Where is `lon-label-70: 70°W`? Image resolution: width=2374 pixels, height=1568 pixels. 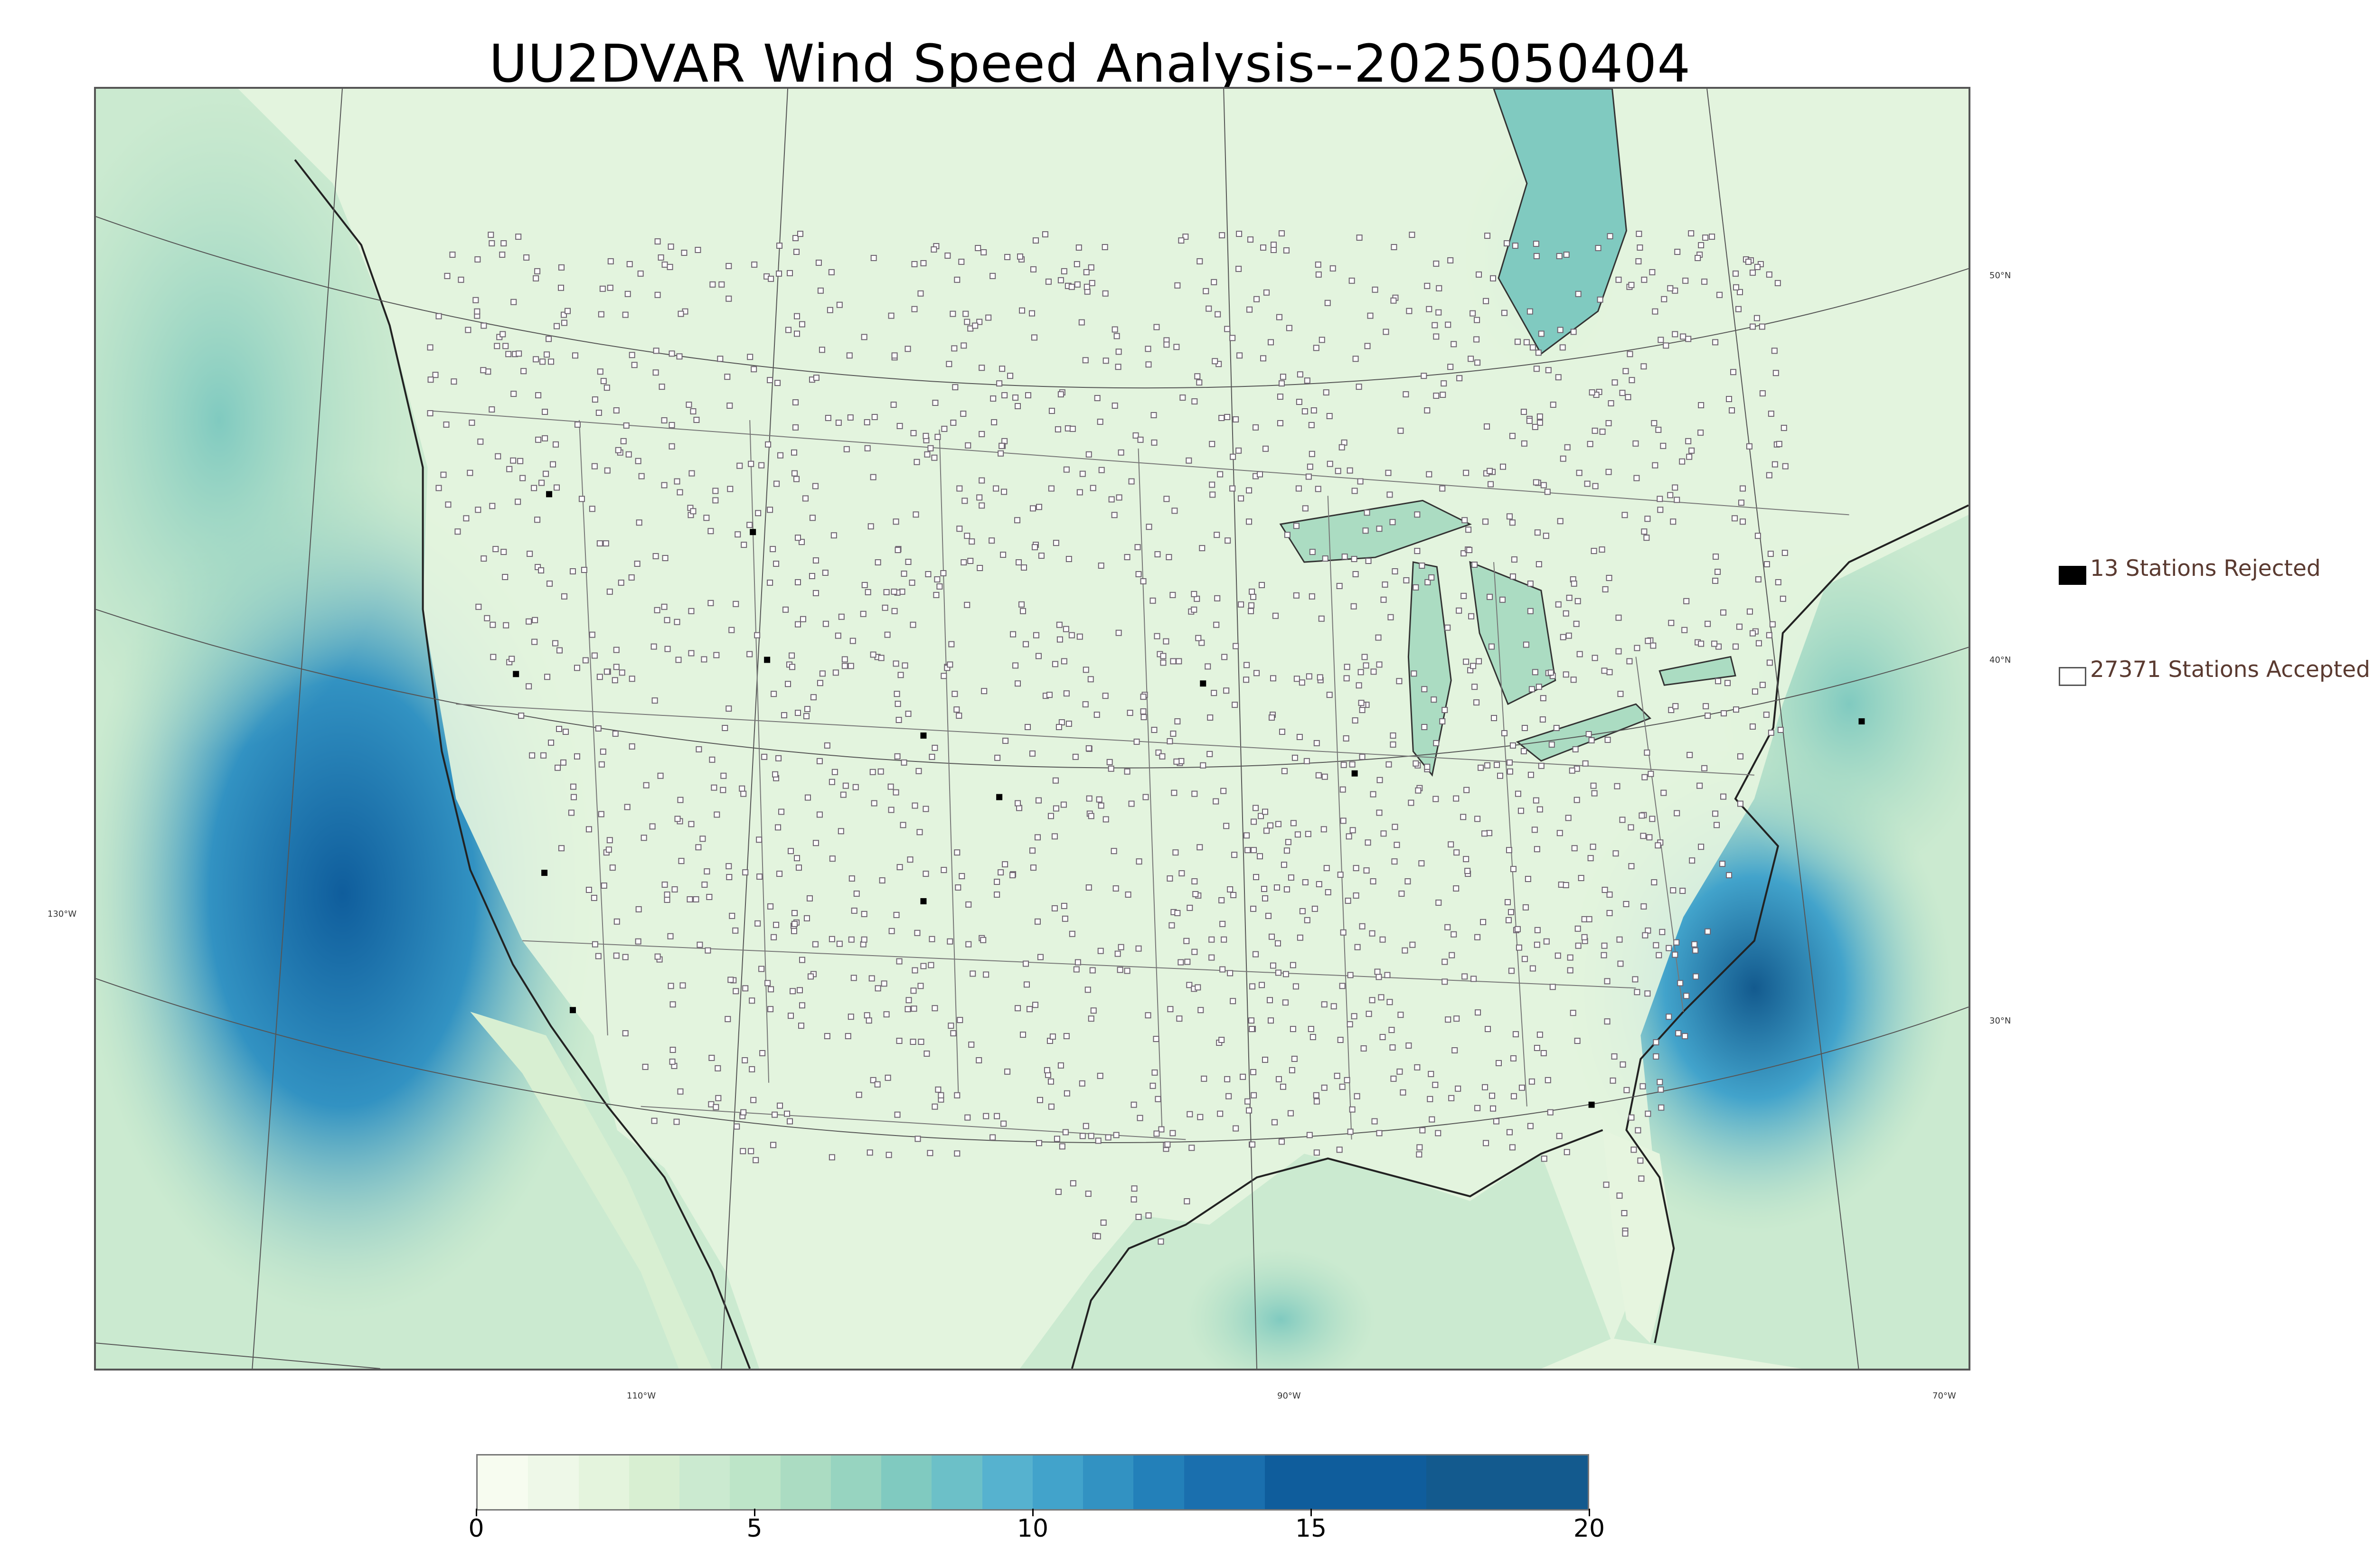
lon-label-70: 70°W is located at coordinates (1944, 1396).